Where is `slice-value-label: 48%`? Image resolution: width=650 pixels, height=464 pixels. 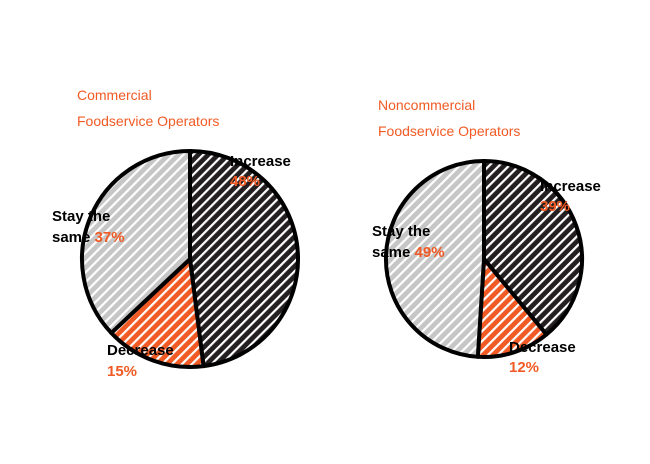
slice-value-label: 48% is located at coordinates (245, 181).